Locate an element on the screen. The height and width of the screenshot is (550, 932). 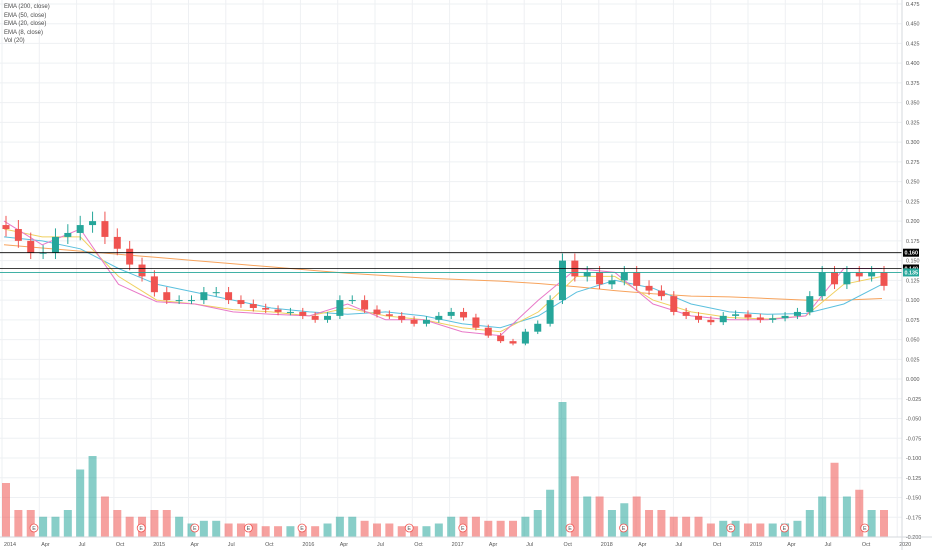
legend-ema8: EMA (8, close) is located at coordinates (24, 32).